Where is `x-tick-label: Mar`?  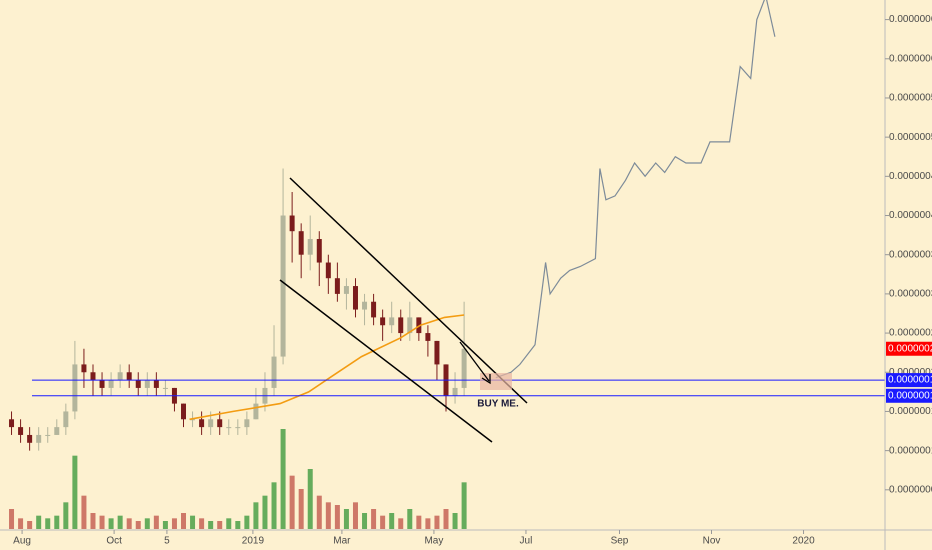 x-tick-label: Mar is located at coordinates (342, 541).